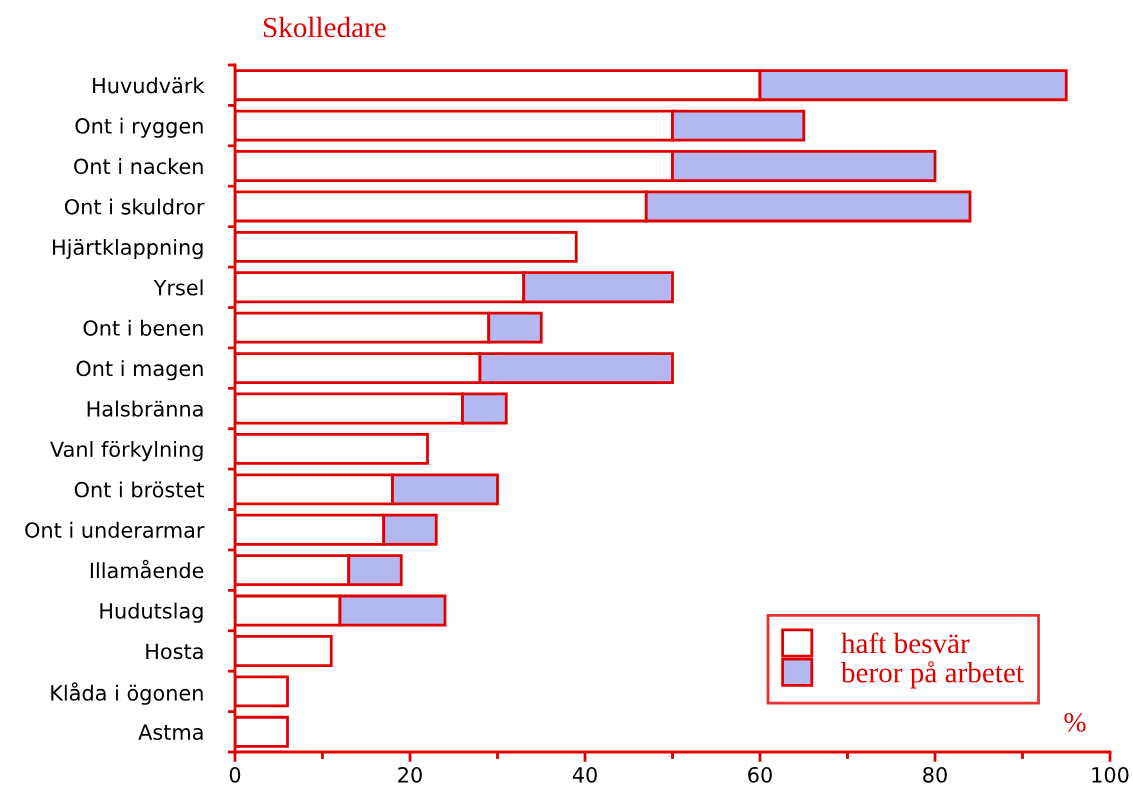 This screenshot has height=789, width=1133. I want to click on y-tick-label: Illamående, so click(147, 569).